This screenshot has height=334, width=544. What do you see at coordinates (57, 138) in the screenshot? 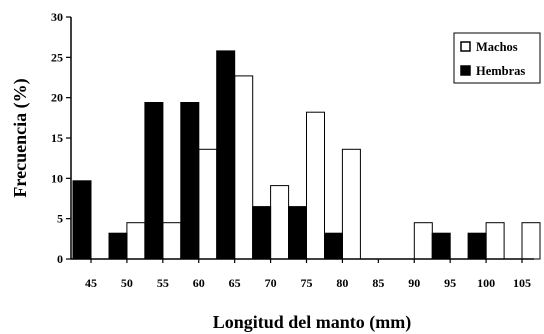
I see `y-tick-label-15: 15` at bounding box center [57, 138].